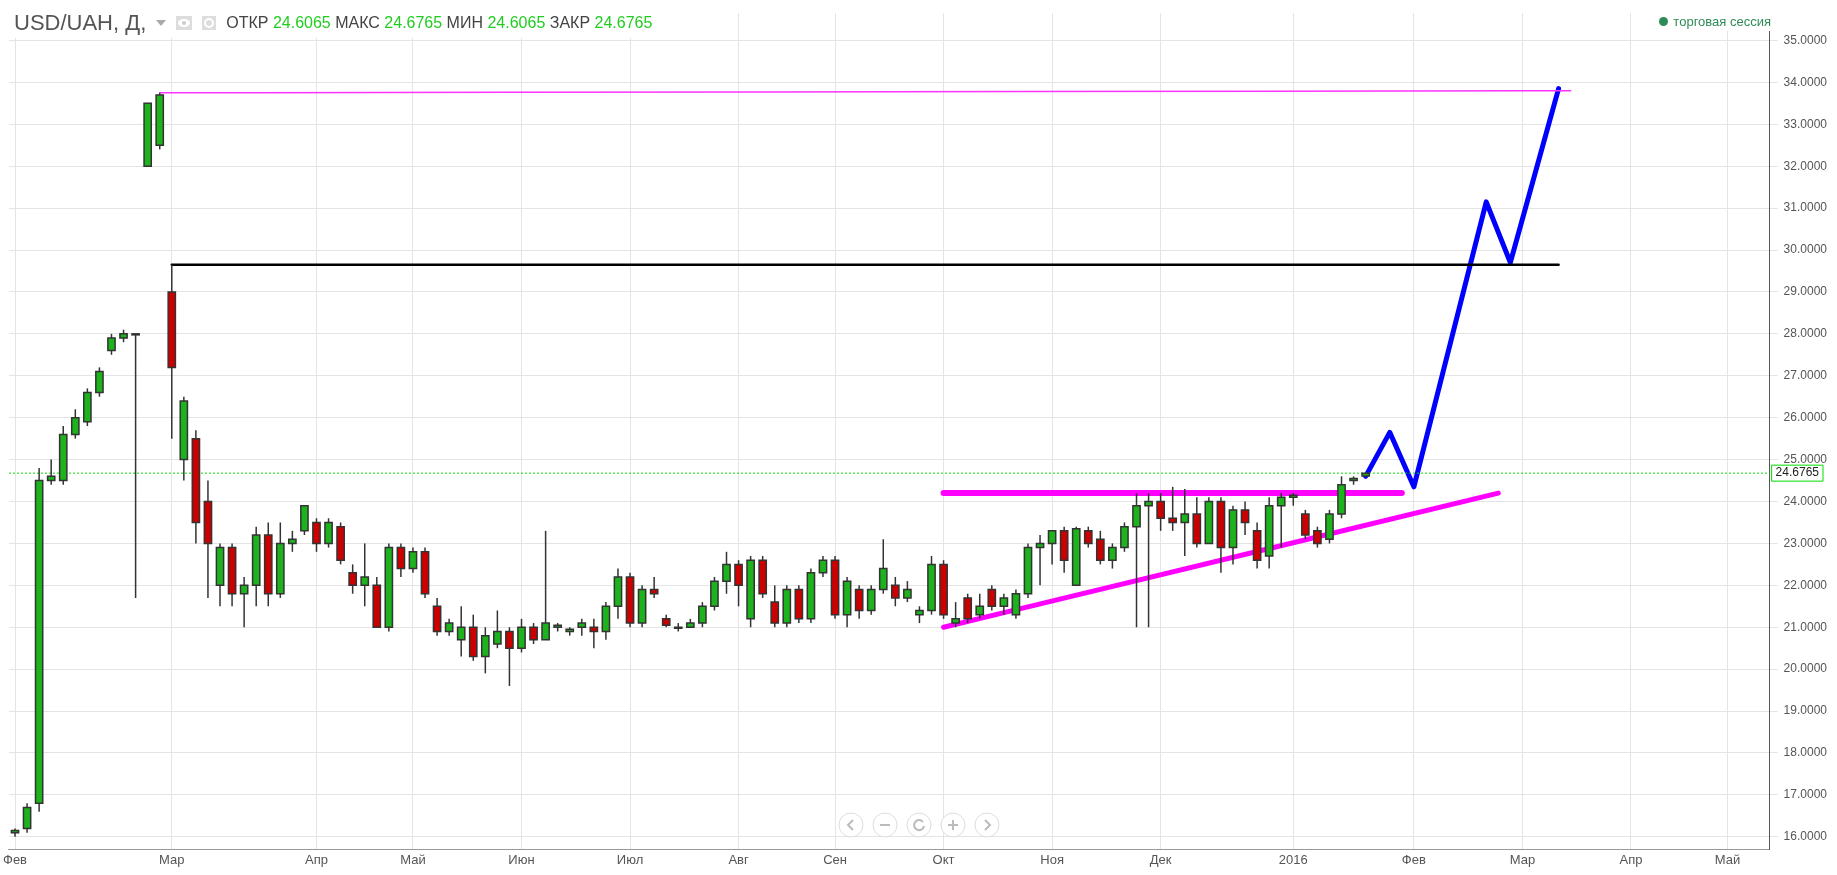 The height and width of the screenshot is (875, 1837). What do you see at coordinates (1805, 668) in the screenshot?
I see `y-tick-label: 20.0000` at bounding box center [1805, 668].